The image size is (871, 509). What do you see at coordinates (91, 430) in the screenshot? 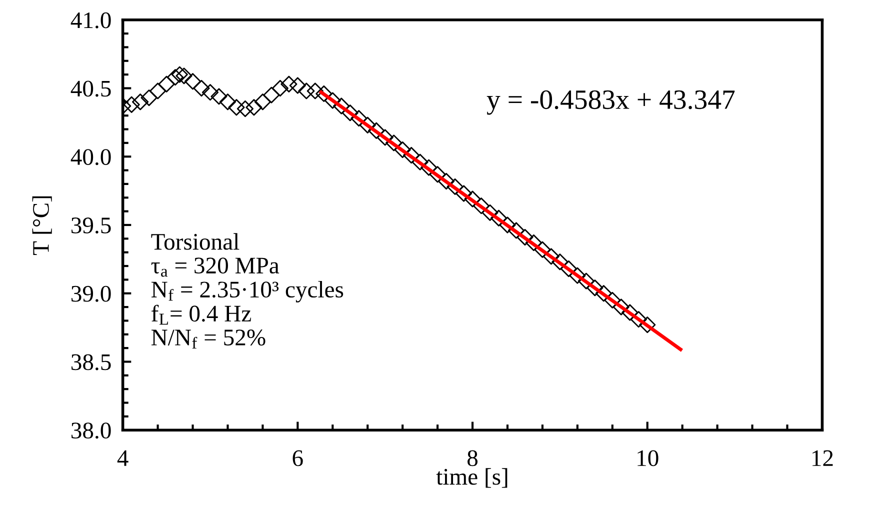
I see `y-tick-label: 38.0` at bounding box center [91, 430].